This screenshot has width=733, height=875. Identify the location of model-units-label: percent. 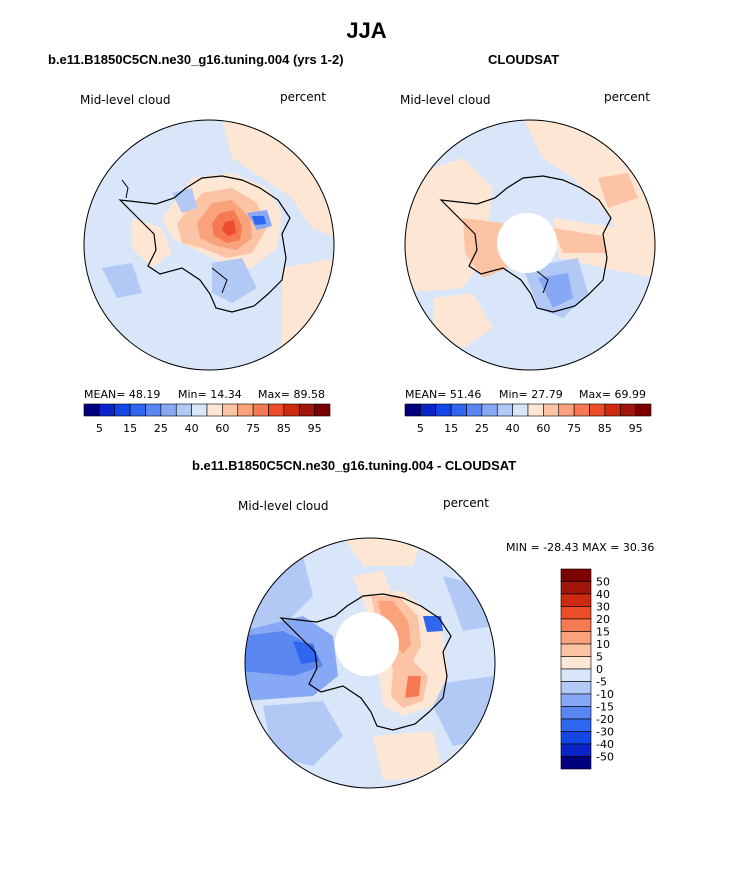
(303, 97).